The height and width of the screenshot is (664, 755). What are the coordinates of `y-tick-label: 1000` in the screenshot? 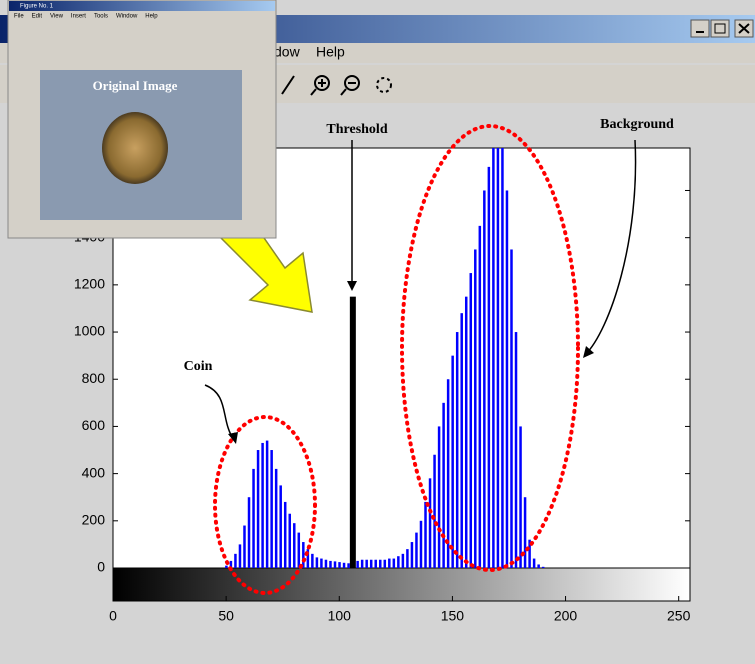 It's located at (89, 331).